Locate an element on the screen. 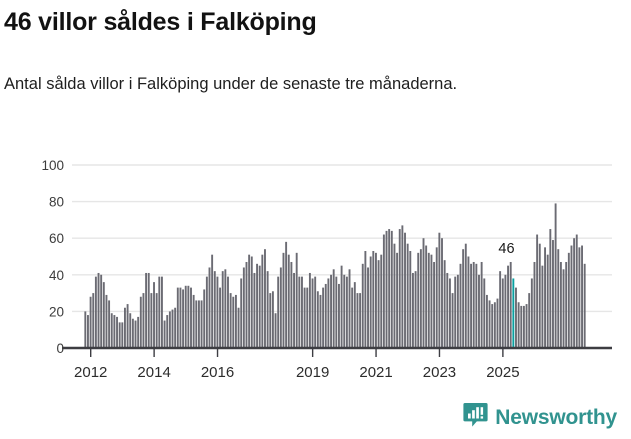  chart-footer: Newsworthy is located at coordinates (315, 418).